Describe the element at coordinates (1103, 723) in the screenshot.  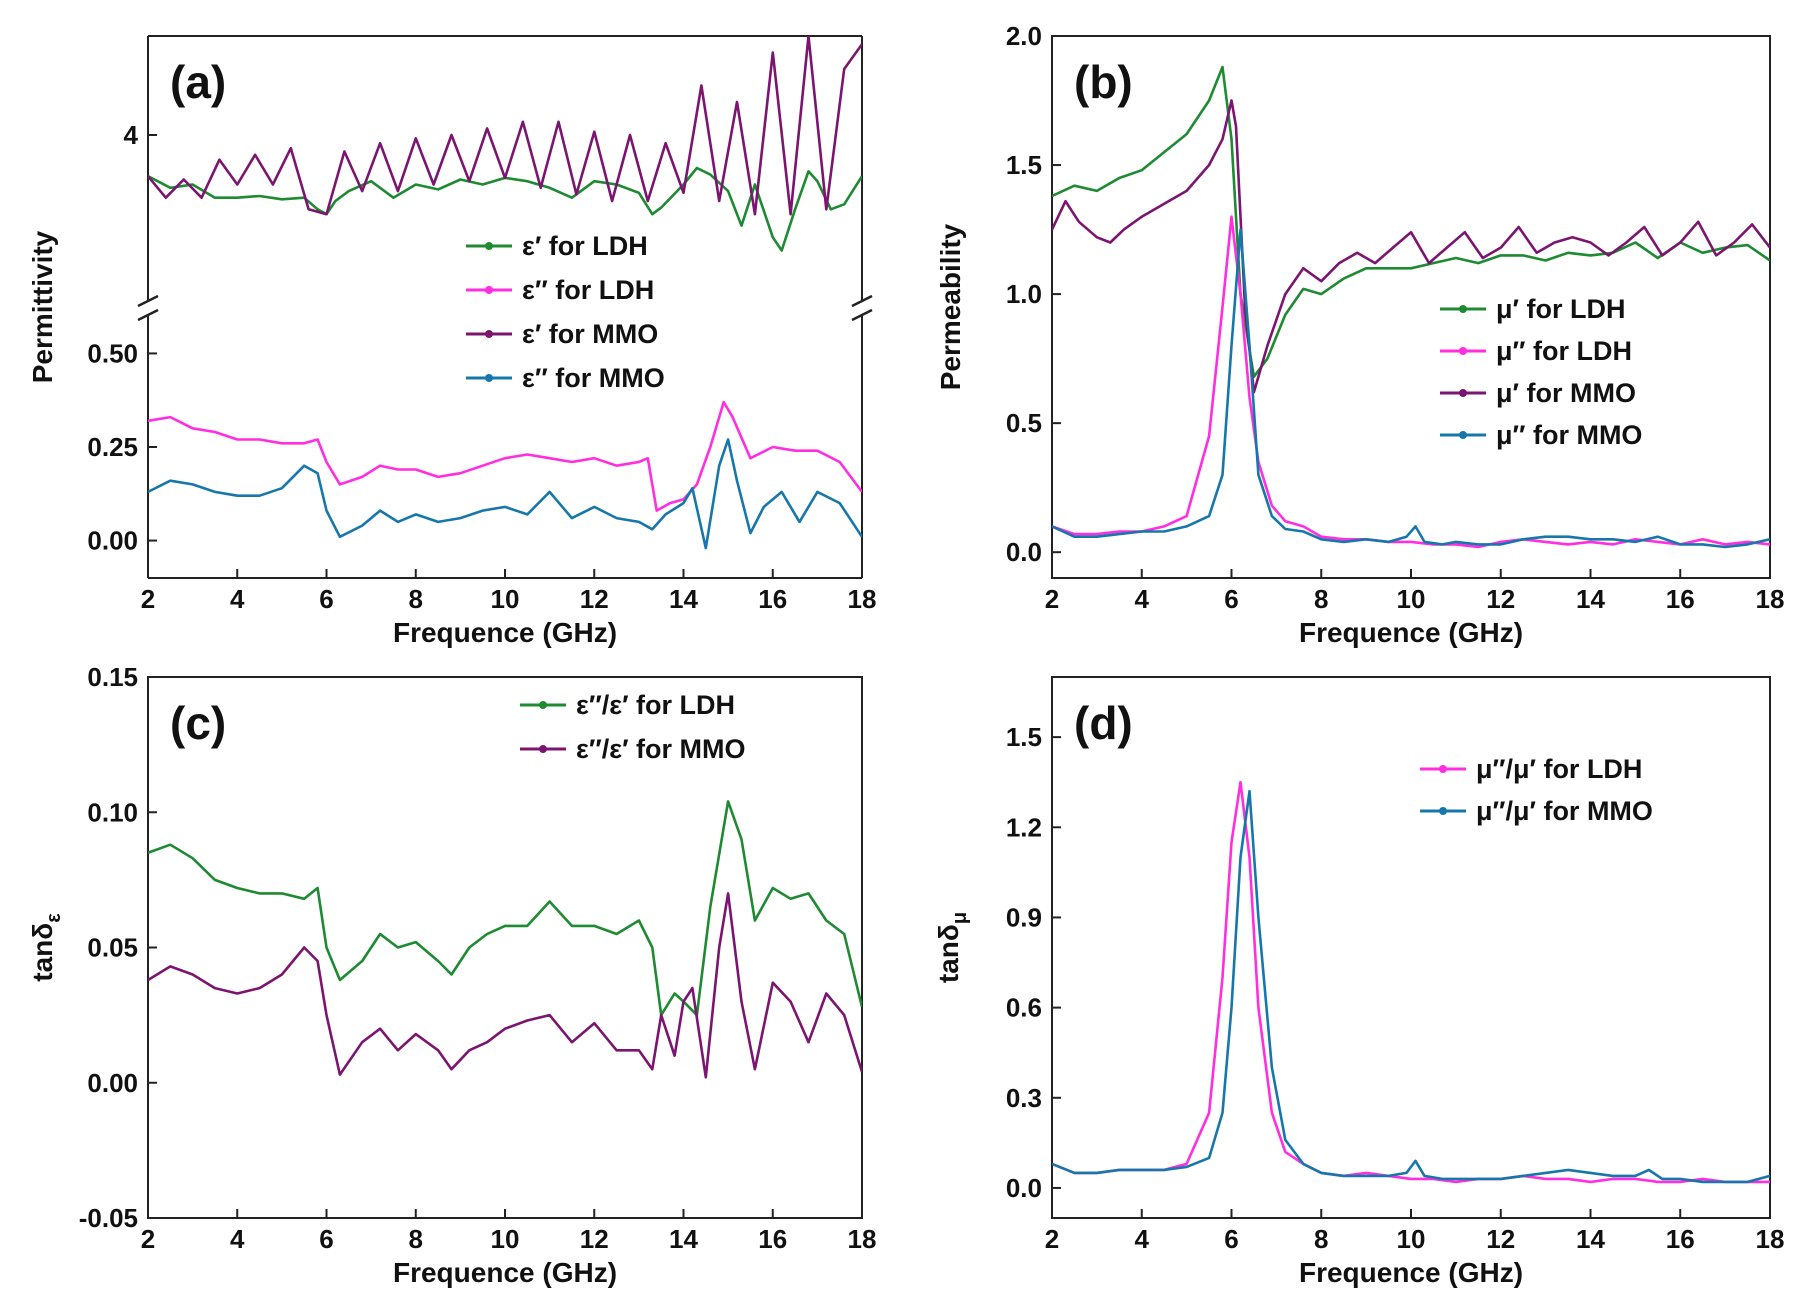
I see `panel-label: (d)` at that location.